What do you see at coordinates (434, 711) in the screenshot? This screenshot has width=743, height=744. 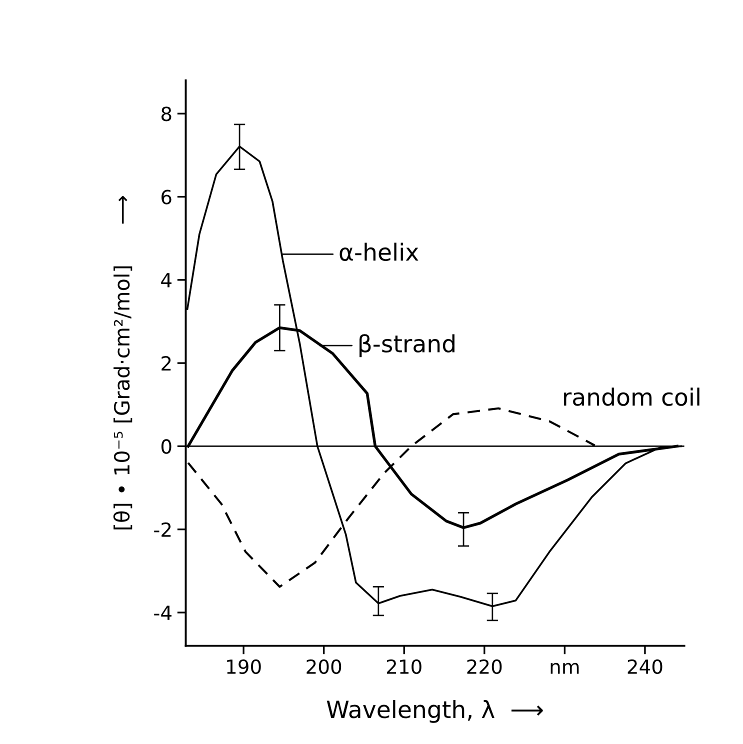 I see `x-axis-title: Wavelength, λ ⟶` at bounding box center [434, 711].